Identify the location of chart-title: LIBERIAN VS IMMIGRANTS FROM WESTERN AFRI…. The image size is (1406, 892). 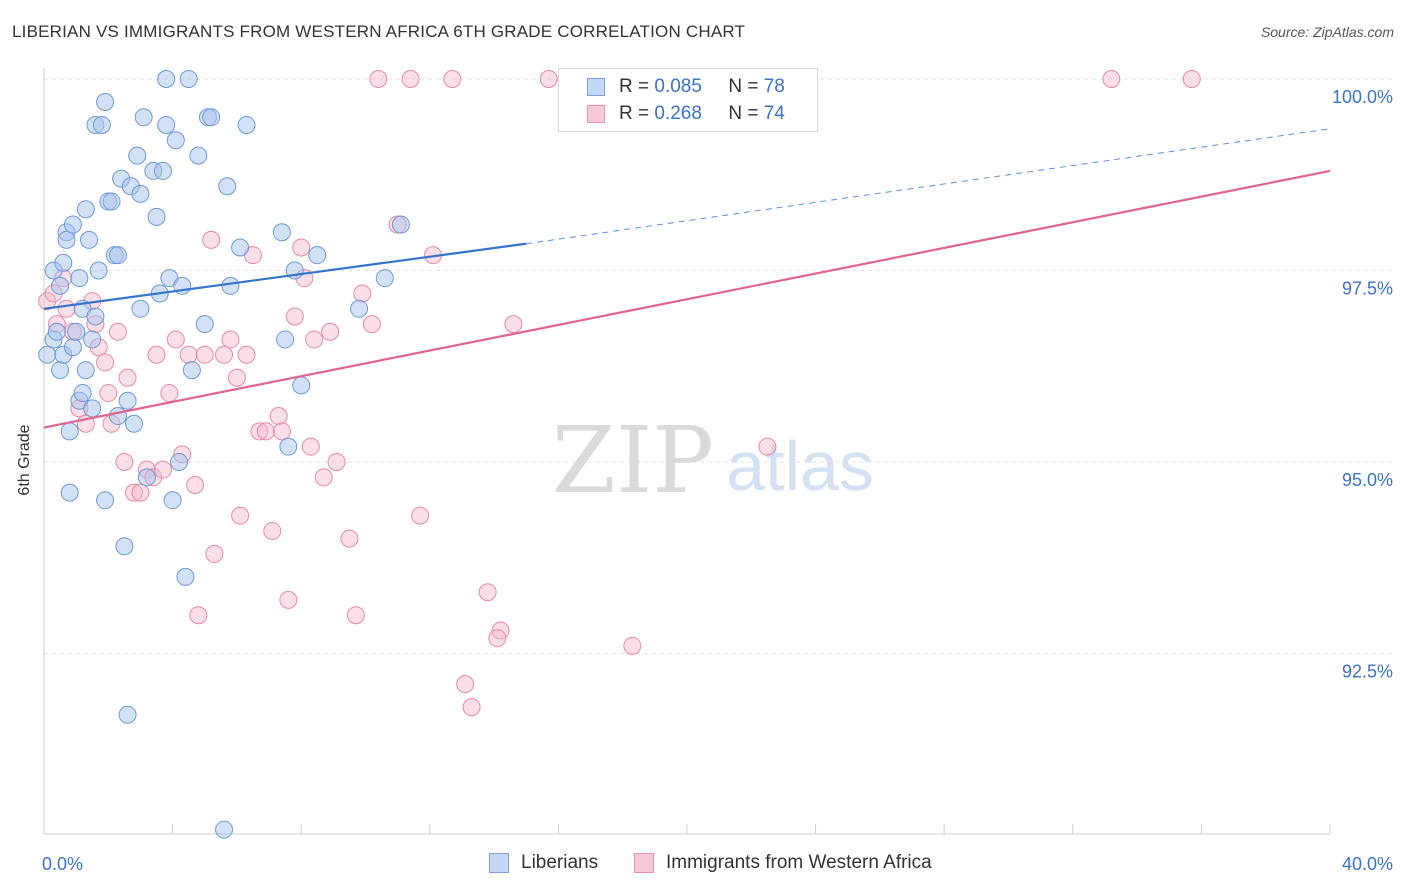
(379, 31).